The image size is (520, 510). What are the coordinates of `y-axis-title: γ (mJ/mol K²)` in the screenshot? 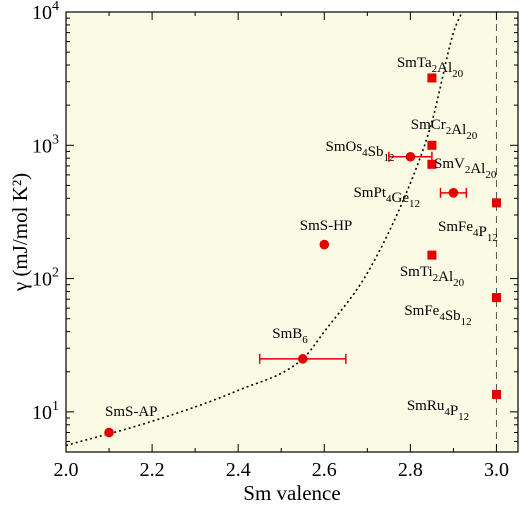 It's located at (20, 232).